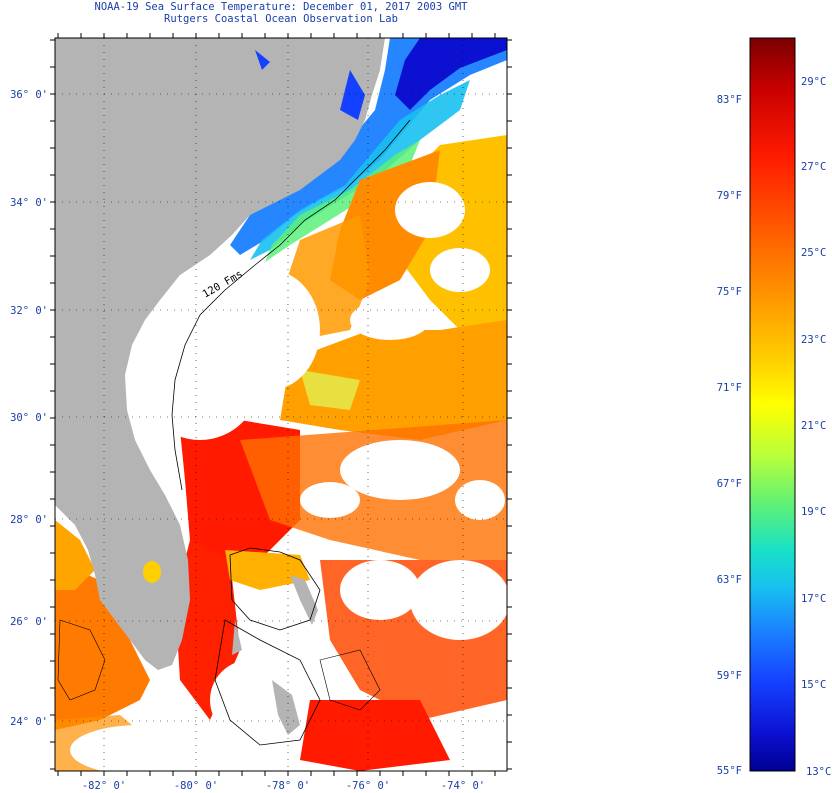  I want to click on colorbar-f-71: 71°F, so click(729, 388).